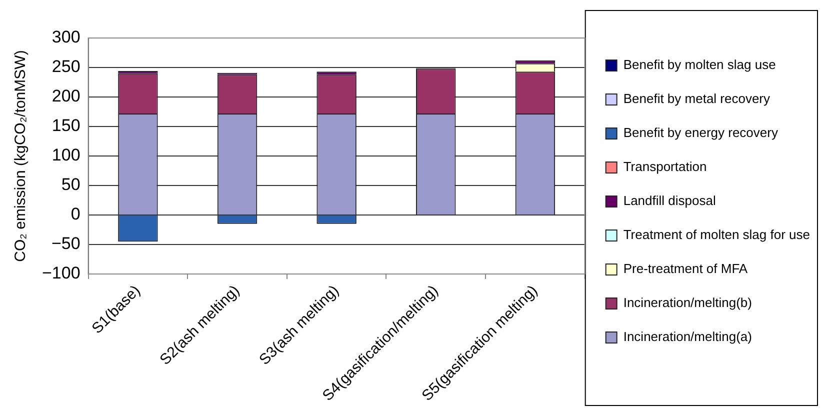 The width and height of the screenshot is (832, 416). I want to click on y-tick-label: 200, so click(66, 96).